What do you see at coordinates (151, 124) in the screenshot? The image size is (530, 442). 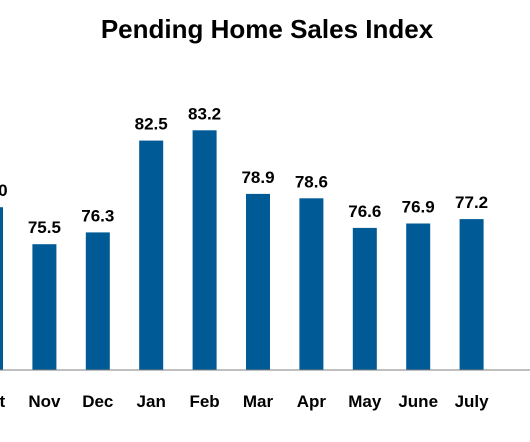 I see `value-label-jan: 82.5` at bounding box center [151, 124].